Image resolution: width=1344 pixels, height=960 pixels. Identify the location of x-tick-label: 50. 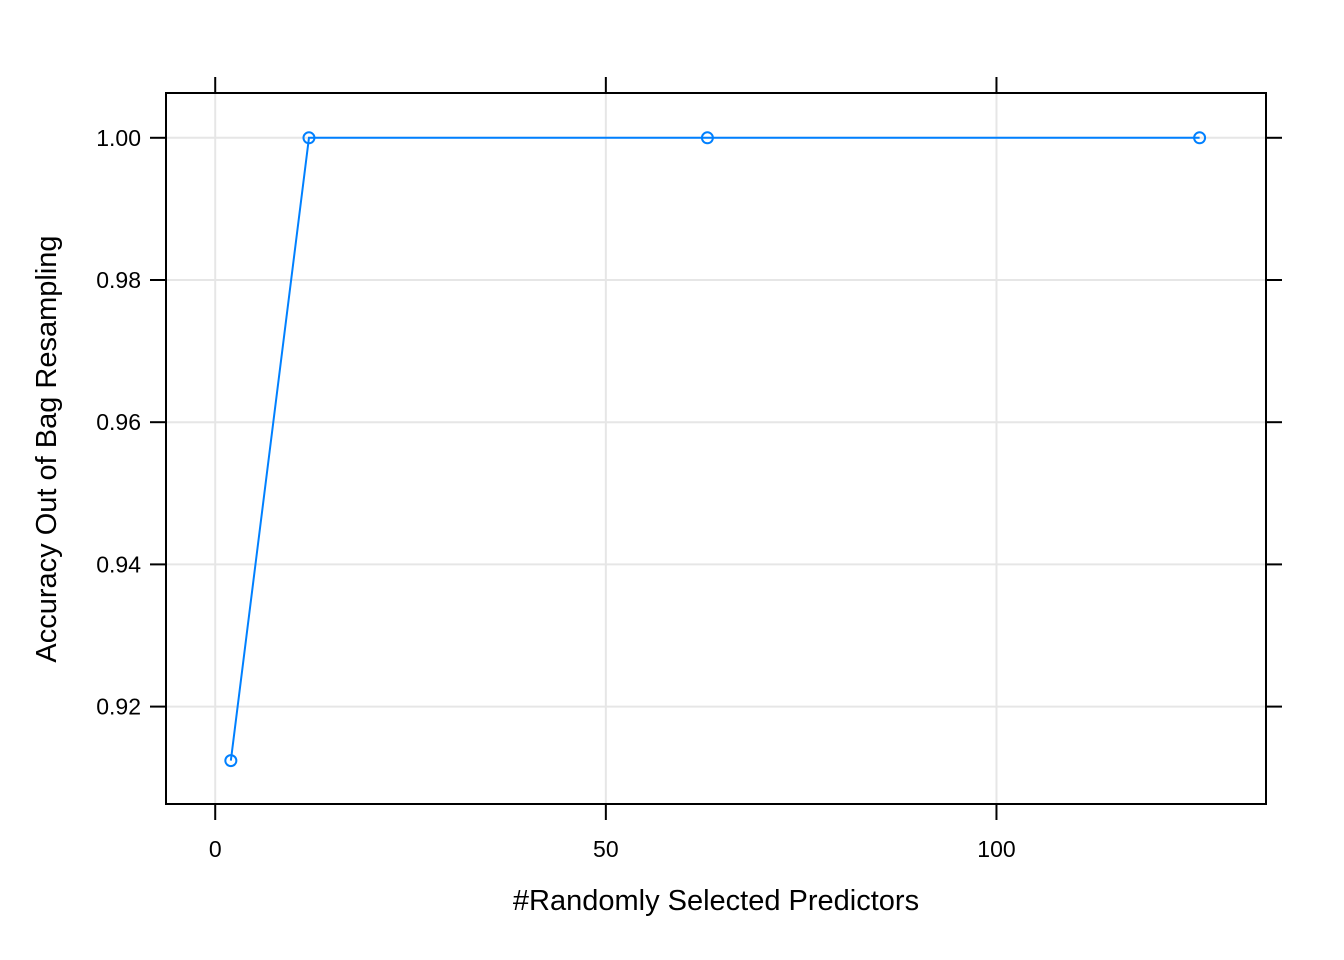
(606, 849).